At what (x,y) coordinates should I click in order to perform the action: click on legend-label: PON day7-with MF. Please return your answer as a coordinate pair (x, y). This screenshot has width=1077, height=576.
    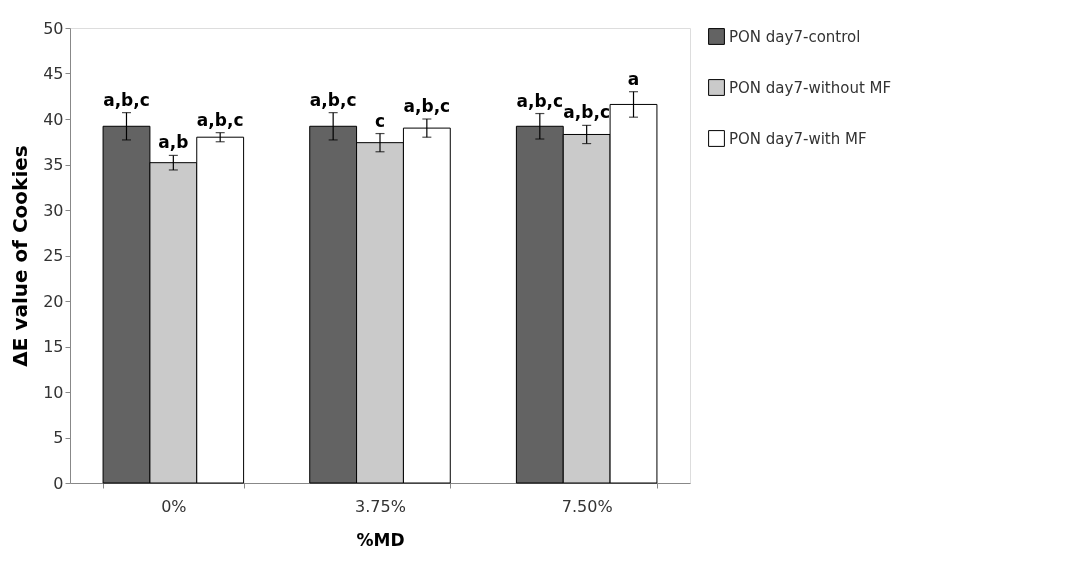
    Looking at the image, I should click on (798, 138).